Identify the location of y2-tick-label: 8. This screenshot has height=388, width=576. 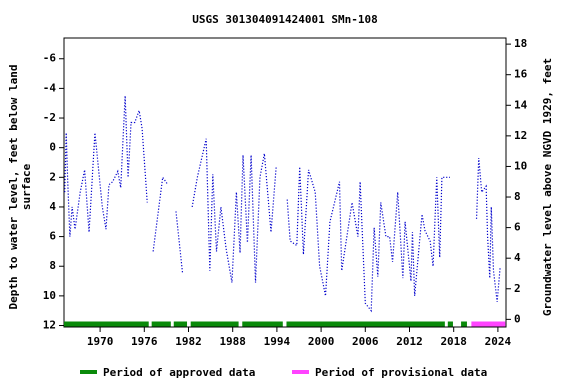
(517, 196).